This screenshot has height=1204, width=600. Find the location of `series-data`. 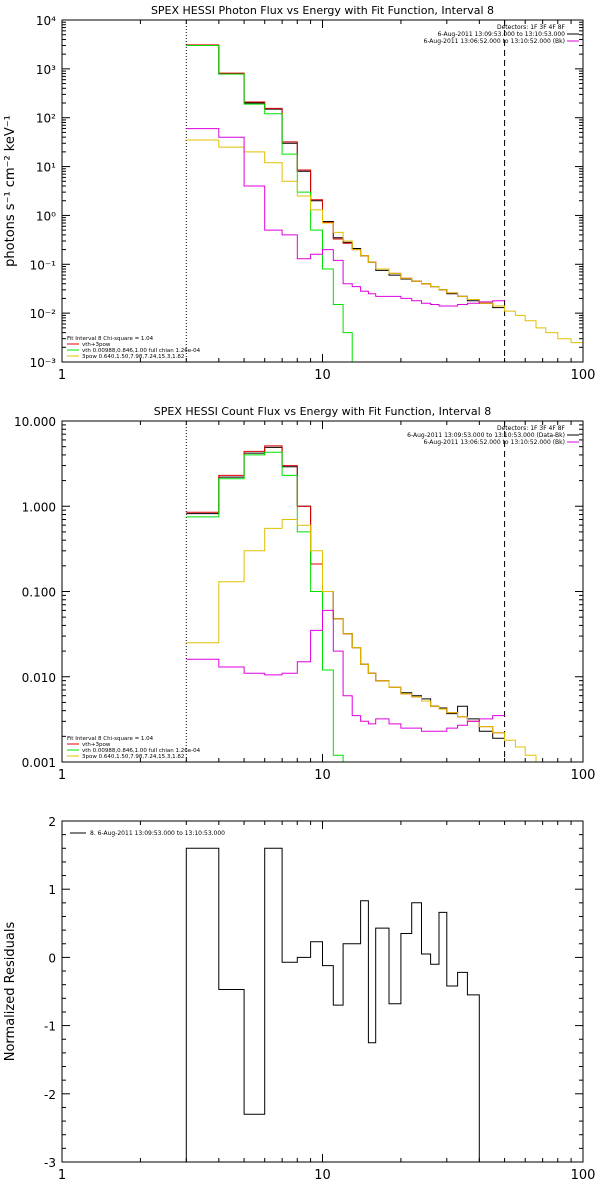

series-data is located at coordinates (345, 177).